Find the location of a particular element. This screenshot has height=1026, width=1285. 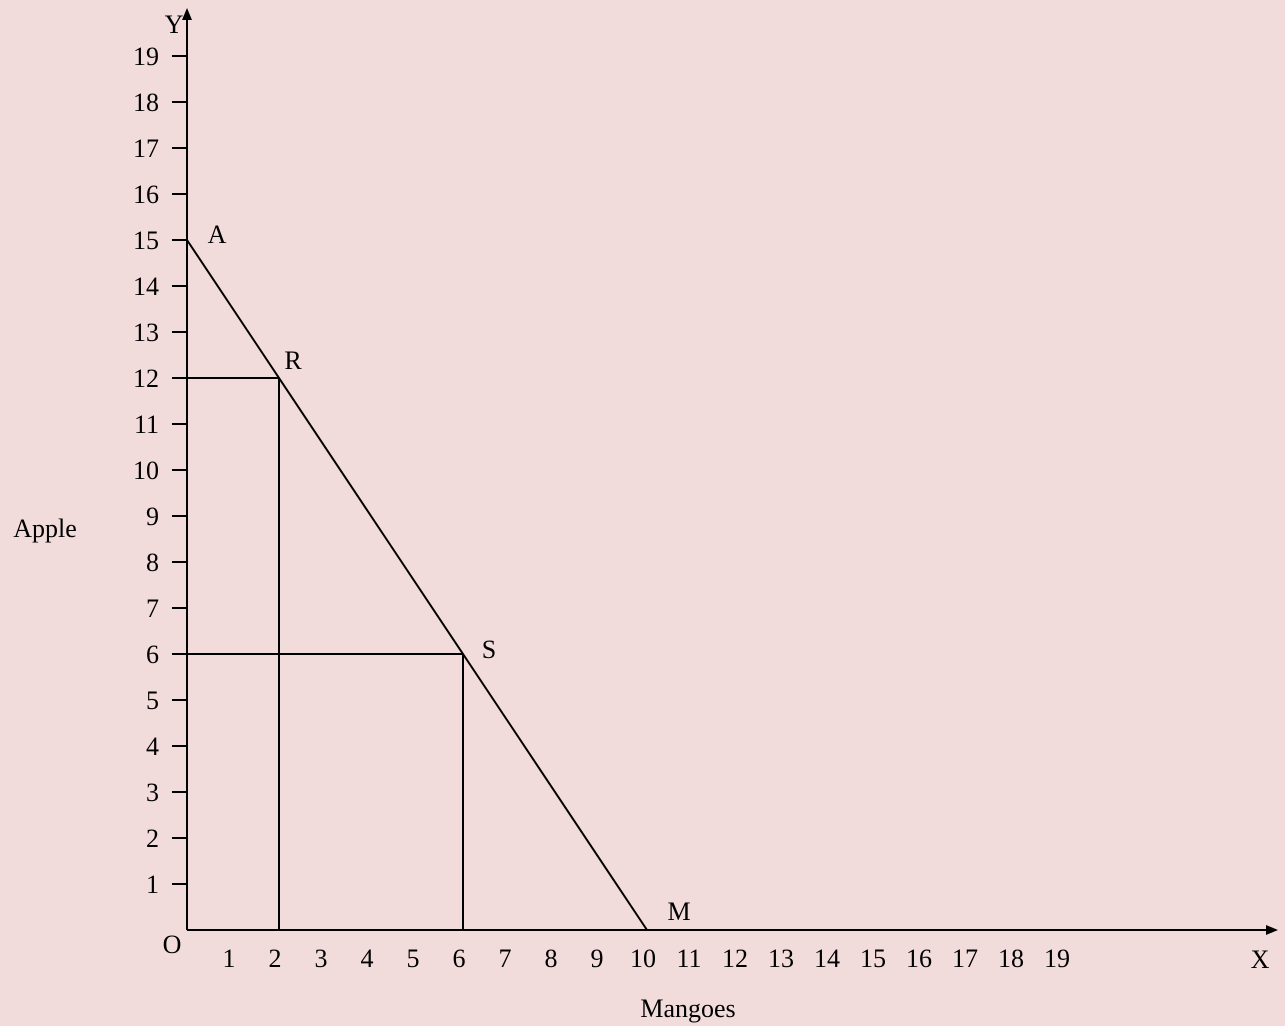

x-tick-label: 6 is located at coordinates (459, 958).